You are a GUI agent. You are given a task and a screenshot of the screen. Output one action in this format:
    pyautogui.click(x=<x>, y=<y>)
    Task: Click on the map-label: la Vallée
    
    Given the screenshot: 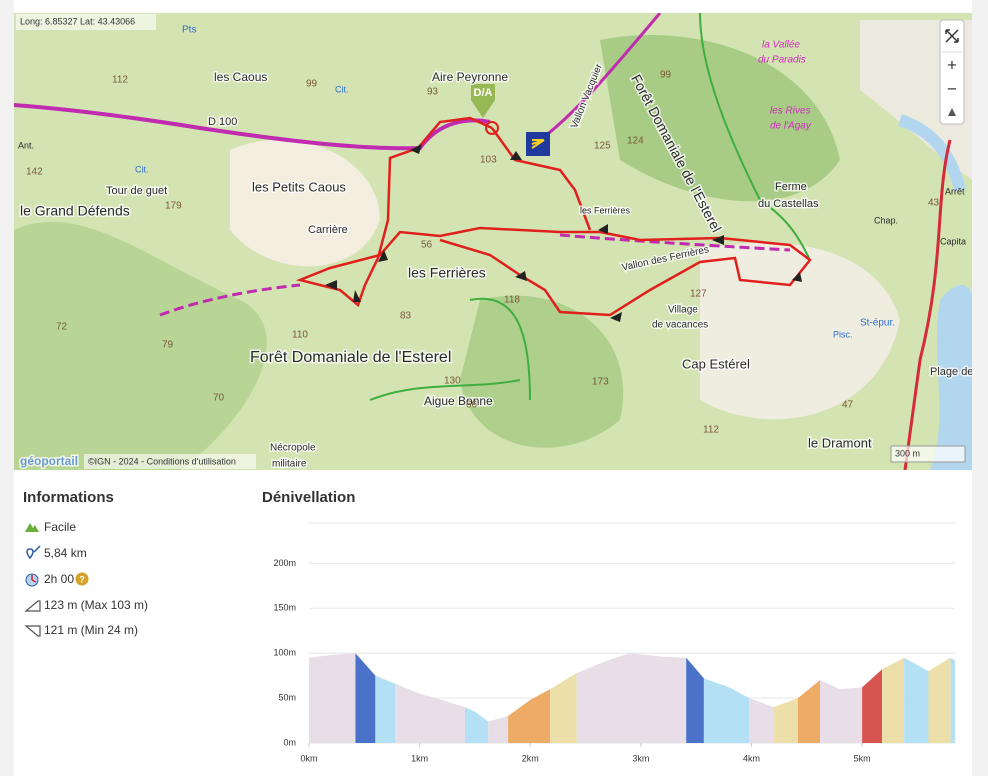 What is the action you would take?
    pyautogui.click(x=781, y=45)
    